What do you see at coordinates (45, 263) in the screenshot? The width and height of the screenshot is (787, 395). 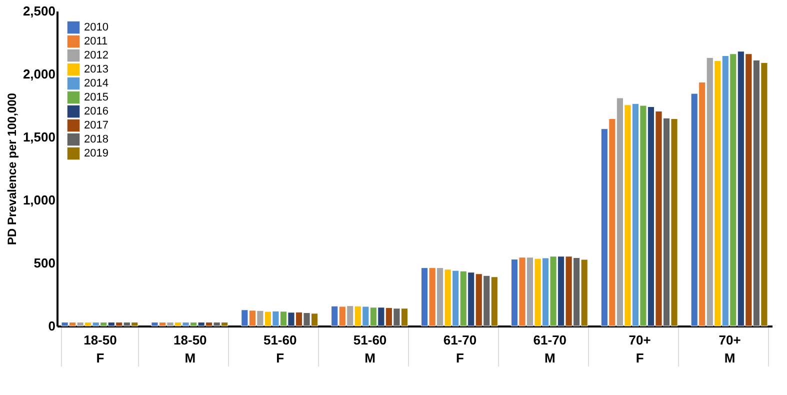 I see `y-tick-label: 500` at bounding box center [45, 263].